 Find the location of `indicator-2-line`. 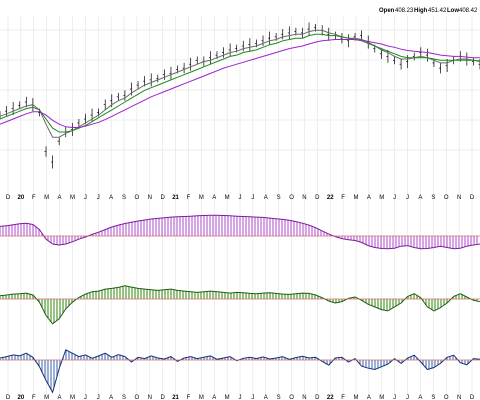

indicator-2-line is located at coordinates (240, 305).